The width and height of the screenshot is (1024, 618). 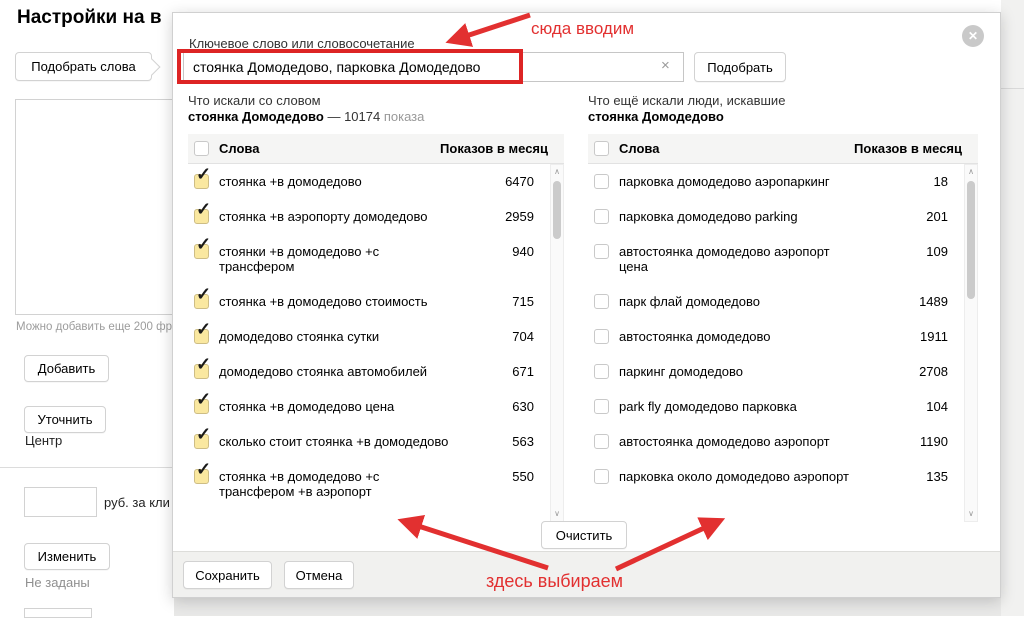 What do you see at coordinates (87, 467) in the screenshot?
I see `section-divider` at bounding box center [87, 467].